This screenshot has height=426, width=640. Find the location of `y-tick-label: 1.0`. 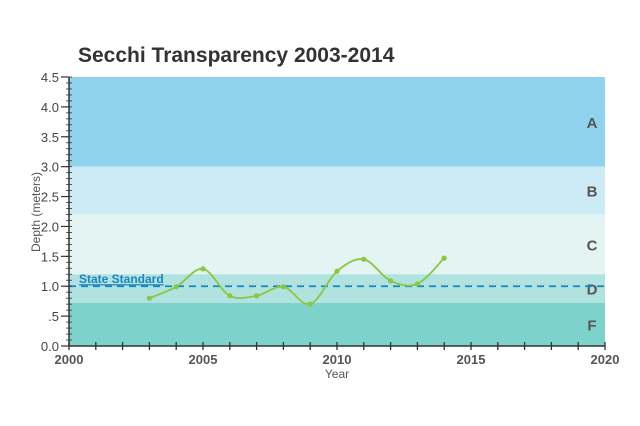

y-tick-label: 1.0 is located at coordinates (50, 286).